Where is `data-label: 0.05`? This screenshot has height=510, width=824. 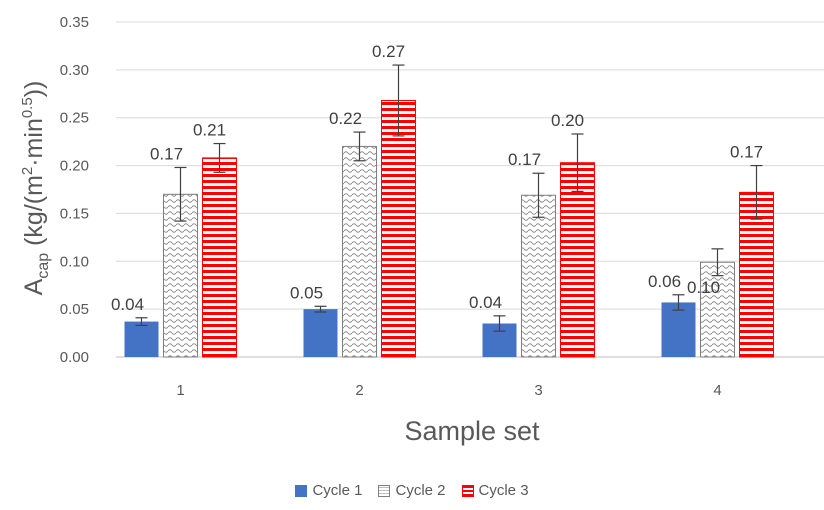
data-label: 0.05 is located at coordinates (306, 292).